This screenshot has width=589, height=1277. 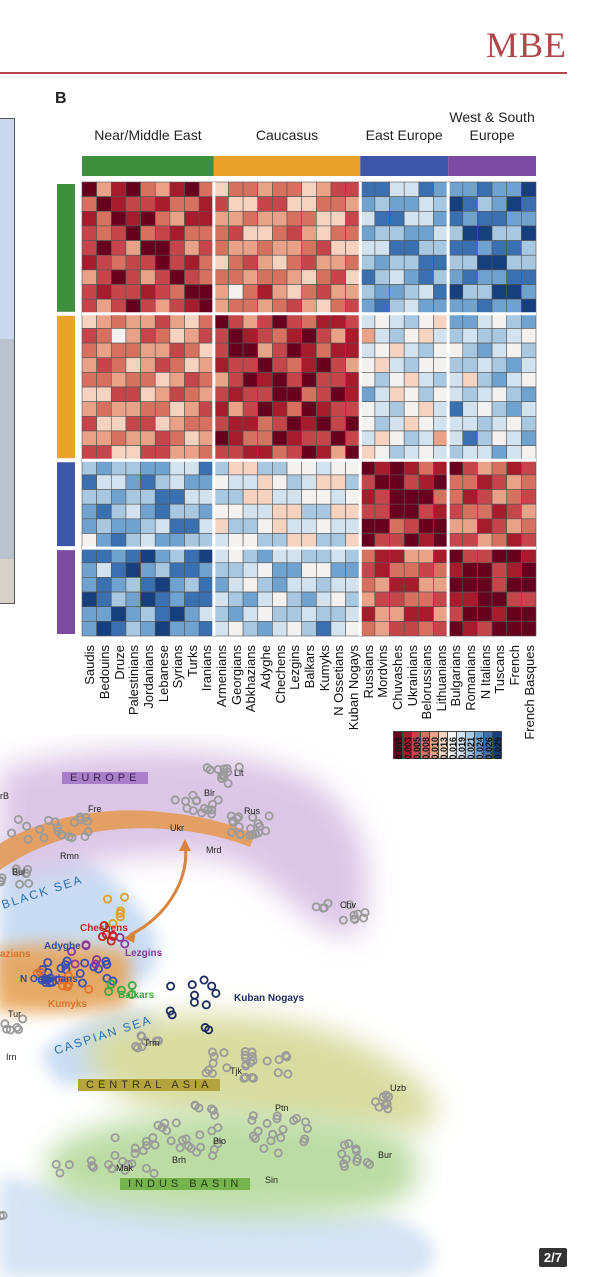 What do you see at coordinates (398, 1088) in the screenshot?
I see `site-label: Uzb` at bounding box center [398, 1088].